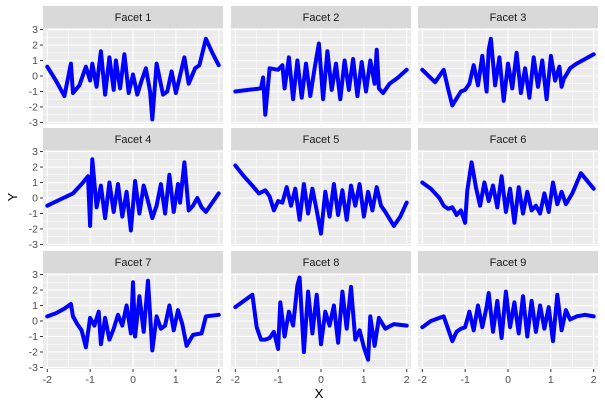 Image resolution: width=605 pixels, height=408 pixels. Describe the element at coordinates (12, 196) in the screenshot. I see `y-axis-title: Y` at that location.